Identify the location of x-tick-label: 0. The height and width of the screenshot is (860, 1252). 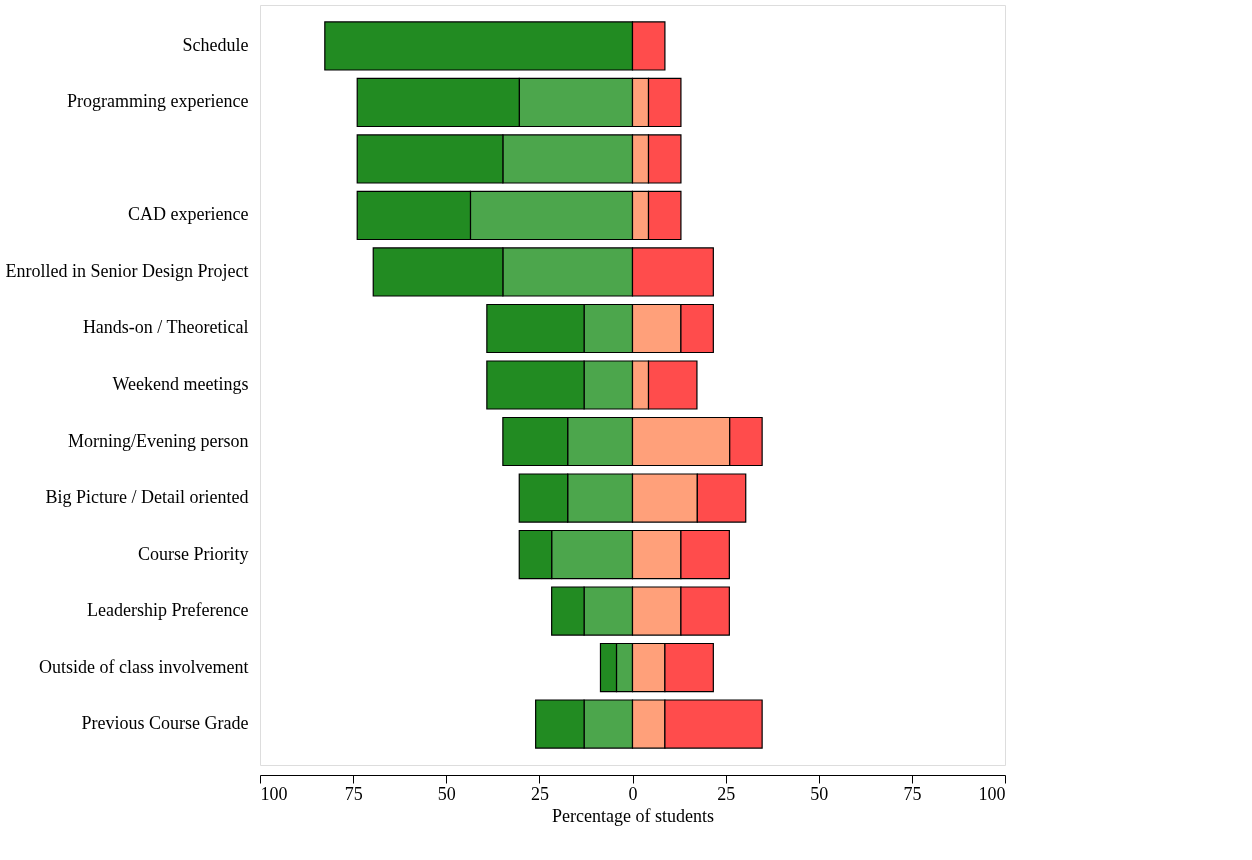
(633, 793).